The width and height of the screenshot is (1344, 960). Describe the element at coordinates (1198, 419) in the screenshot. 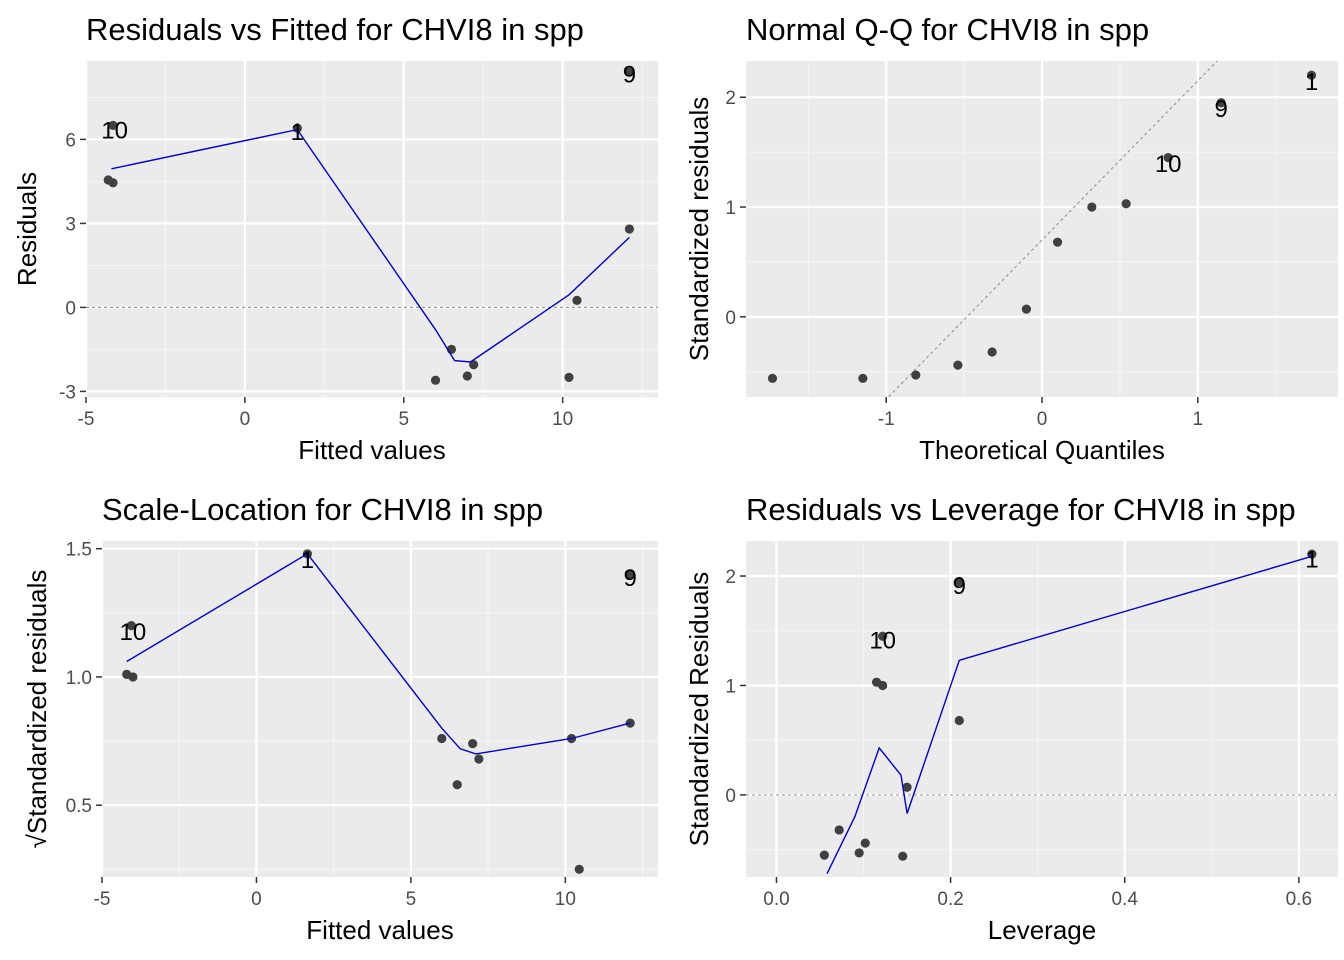

I see `x-tick-label: 1` at that location.